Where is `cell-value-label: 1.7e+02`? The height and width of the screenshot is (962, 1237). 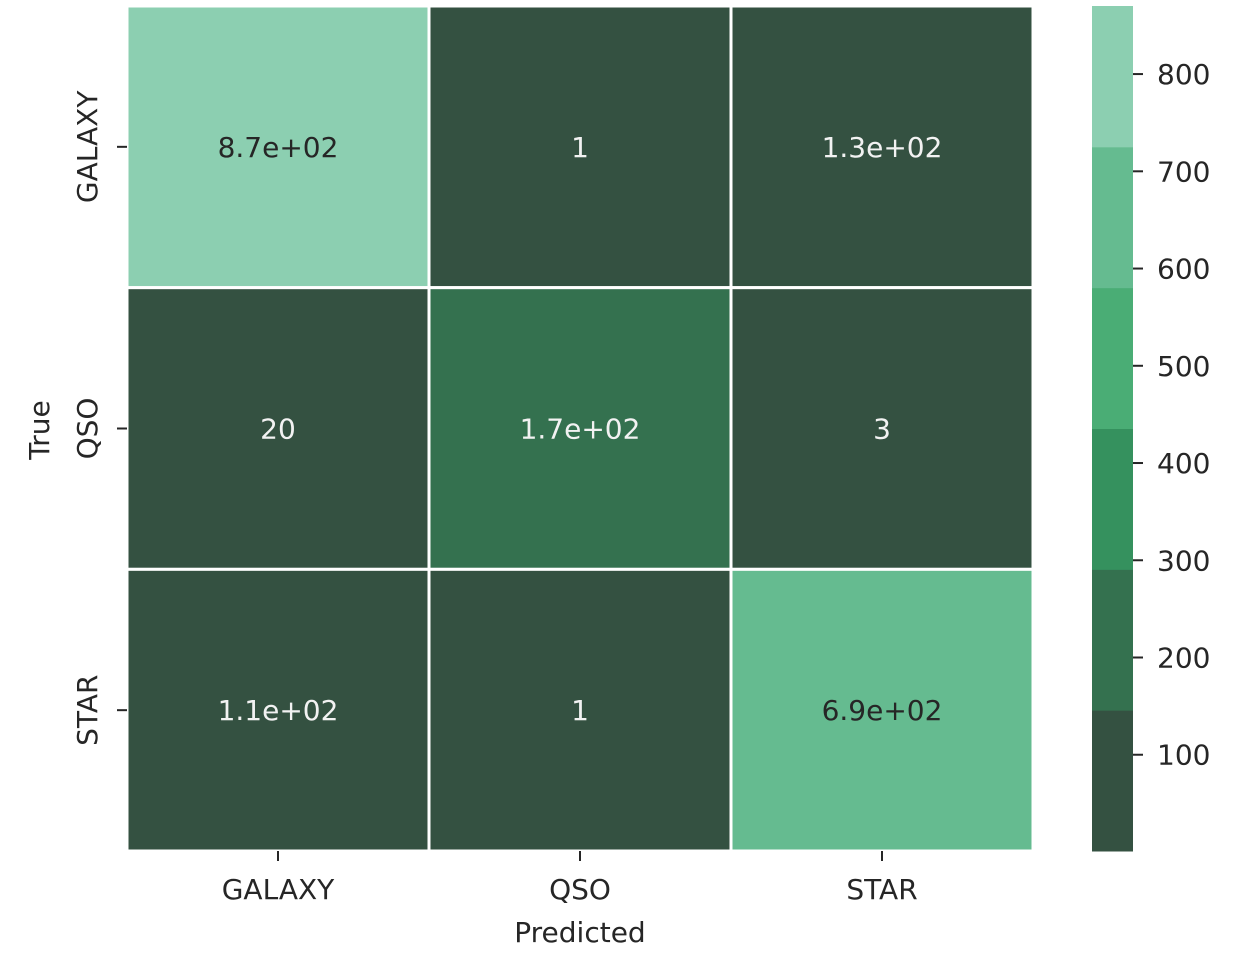
cell-value-label: 1.7e+02 is located at coordinates (580, 429).